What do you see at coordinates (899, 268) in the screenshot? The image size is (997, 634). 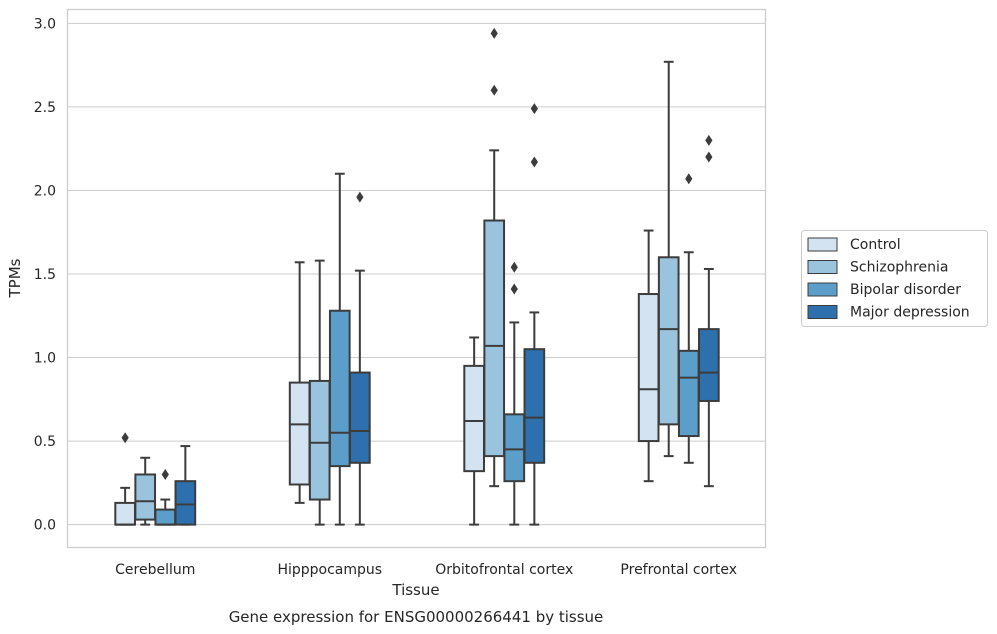 I see `legend-label: Schizophrenia` at bounding box center [899, 268].